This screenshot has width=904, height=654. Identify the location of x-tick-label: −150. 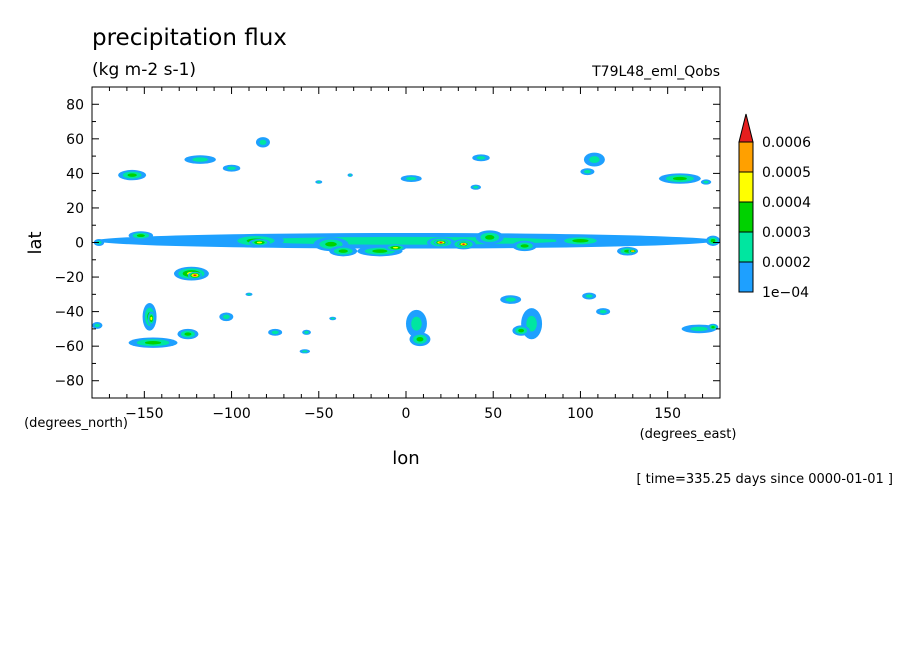
(144, 414).